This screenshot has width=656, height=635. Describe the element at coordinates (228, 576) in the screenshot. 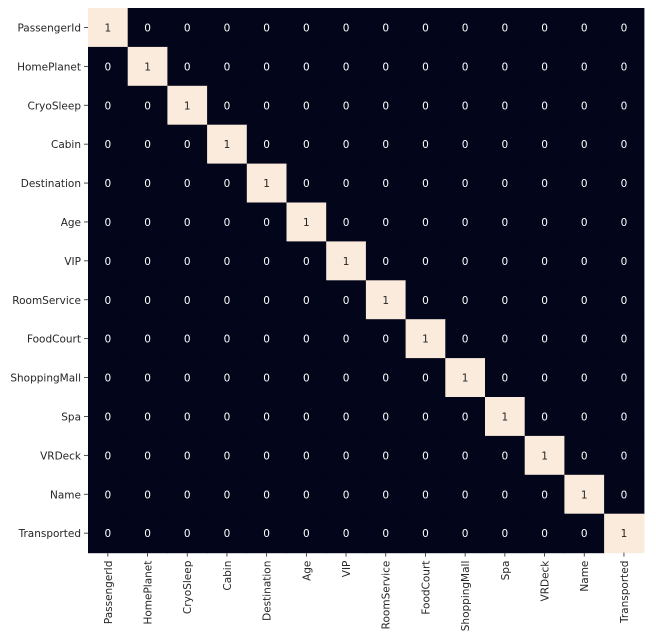

I see `x-tick-label: Cabin` at that location.